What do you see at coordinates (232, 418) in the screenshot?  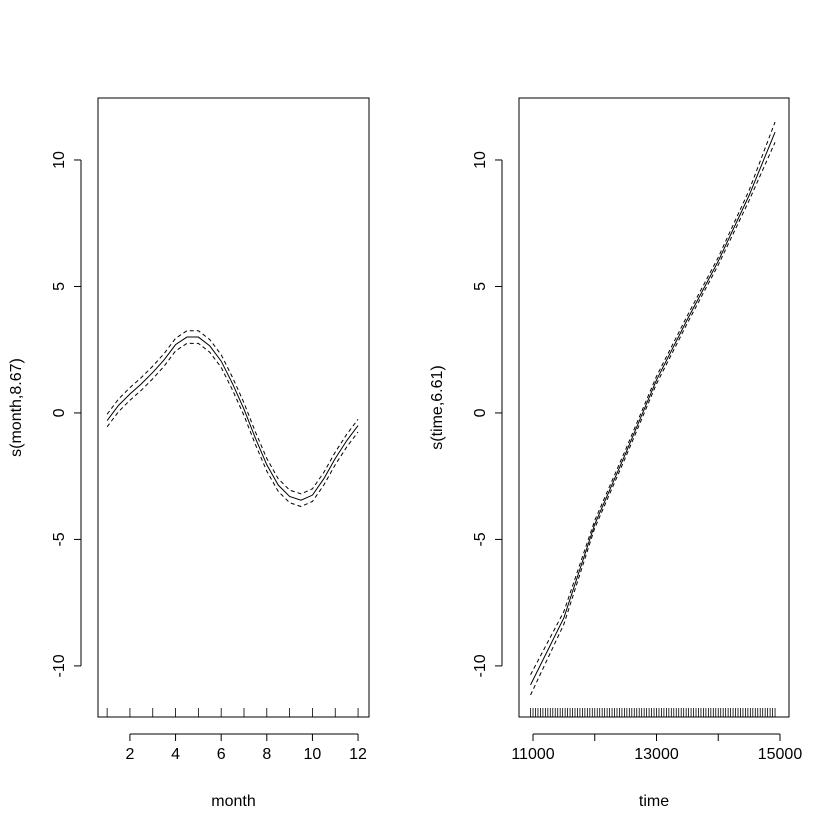 I see `smooth-line` at bounding box center [232, 418].